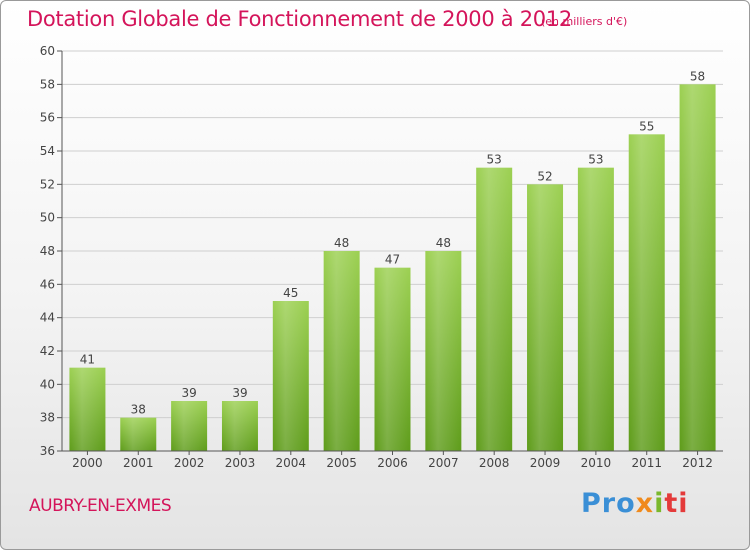 This screenshot has width=750, height=550. I want to click on y-tick-label: 52, so click(47, 184).